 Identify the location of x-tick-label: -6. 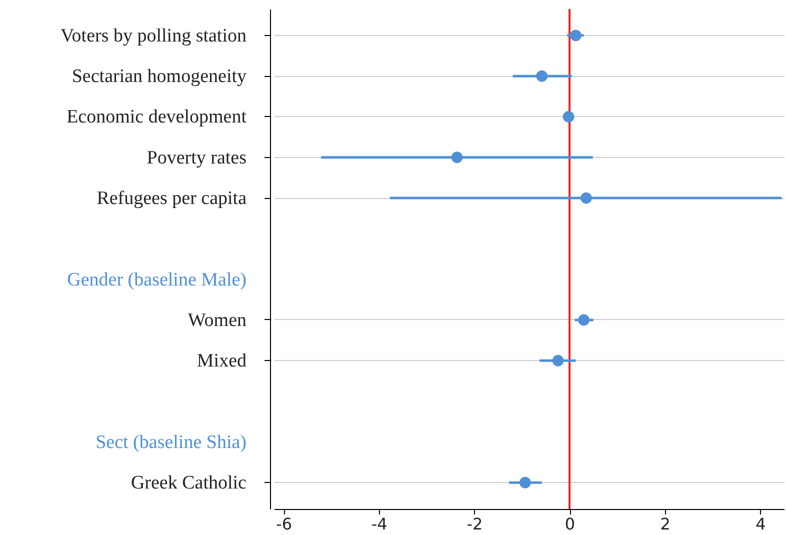
(284, 524).